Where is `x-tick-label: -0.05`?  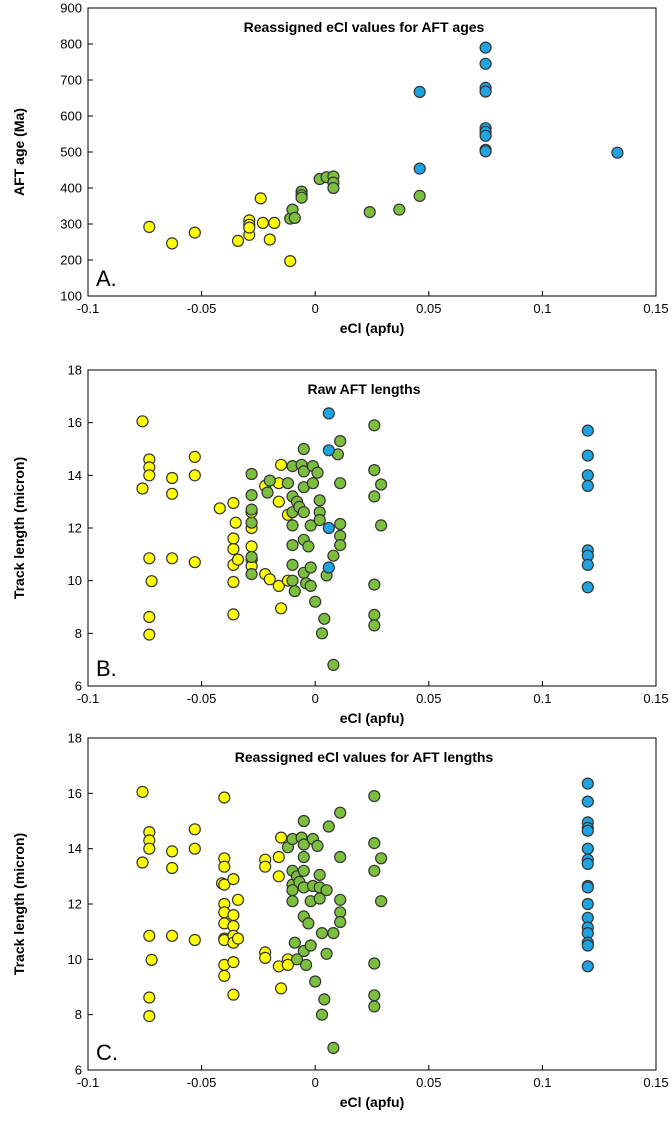 x-tick-label: -0.05 is located at coordinates (202, 1082).